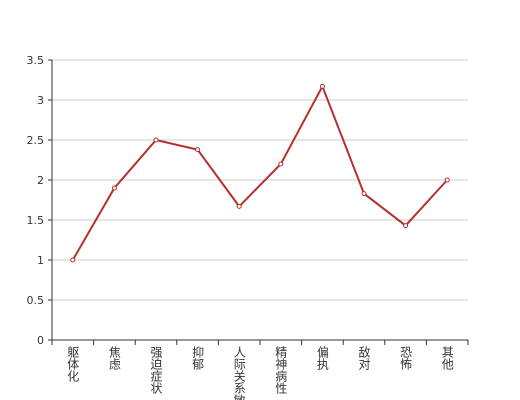  Describe the element at coordinates (36, 300) in the screenshot. I see `y-tick-label: 0.5` at that location.